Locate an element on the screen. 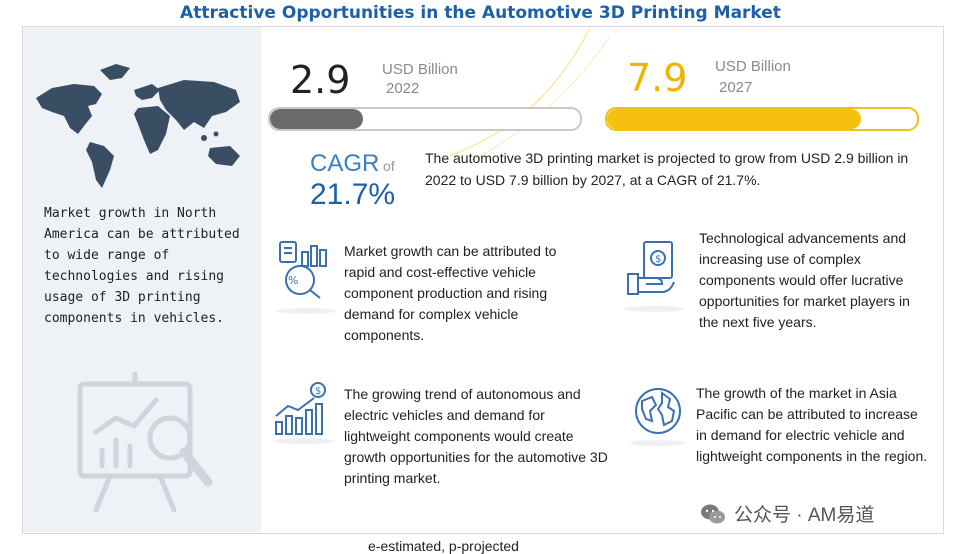 This screenshot has width=961, height=554. progress-fill-2022 is located at coordinates (316, 119).